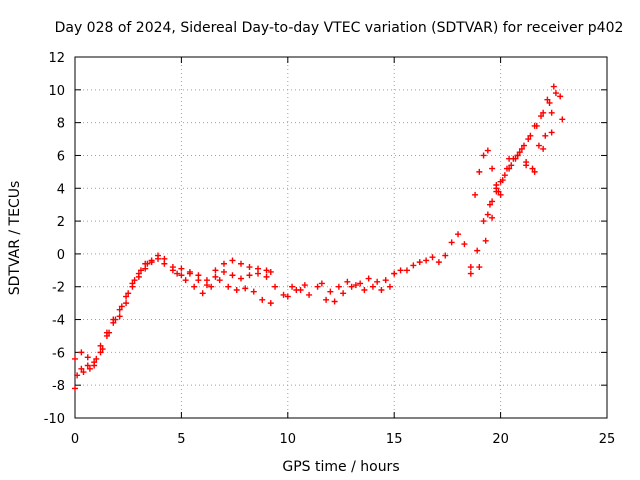 This screenshot has width=640, height=480. What do you see at coordinates (394, 439) in the screenshot?
I see `x-tick-label: 15` at bounding box center [394, 439].